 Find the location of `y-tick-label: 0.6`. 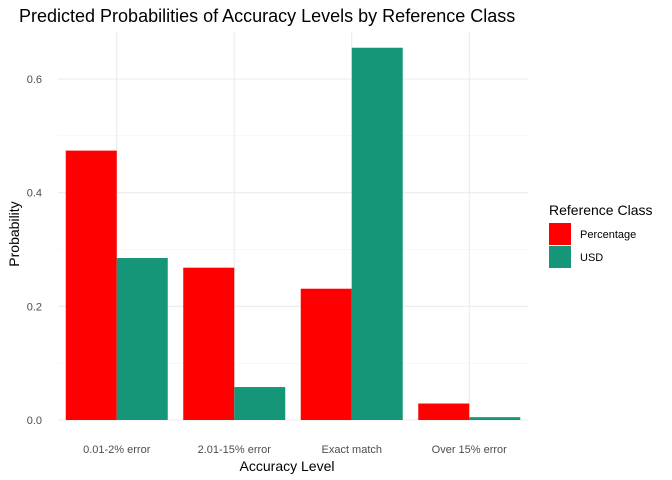

y-tick-label: 0.6 is located at coordinates (34, 80).